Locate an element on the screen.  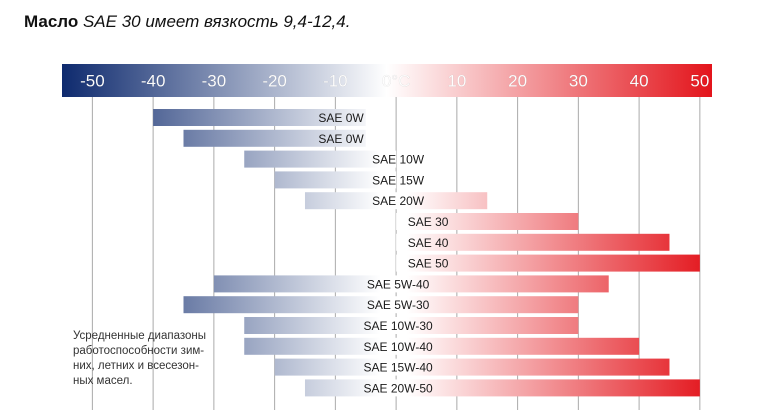
temperature-scale-band is located at coordinates (387, 80).